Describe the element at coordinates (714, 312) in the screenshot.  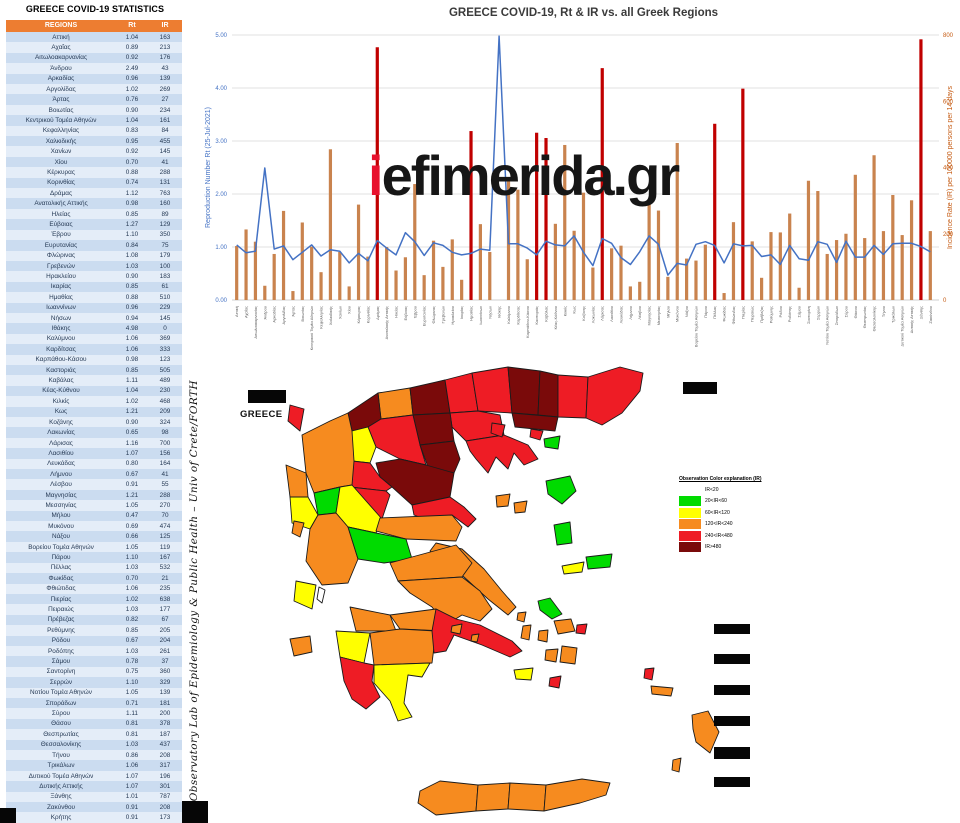
I see `svg-text: Πέλλας` at that location.